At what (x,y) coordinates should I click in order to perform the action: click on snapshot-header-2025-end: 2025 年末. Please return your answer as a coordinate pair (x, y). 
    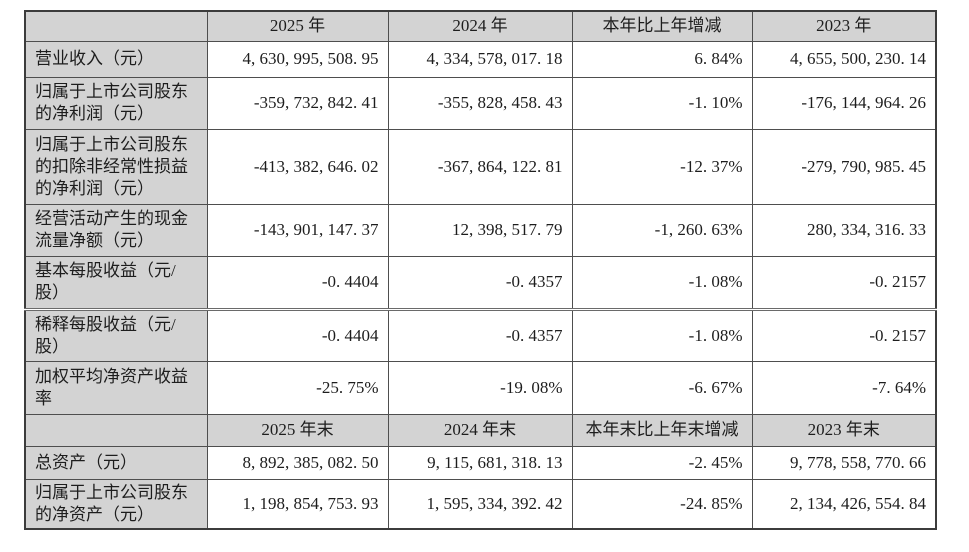
    Looking at the image, I should click on (297, 430).